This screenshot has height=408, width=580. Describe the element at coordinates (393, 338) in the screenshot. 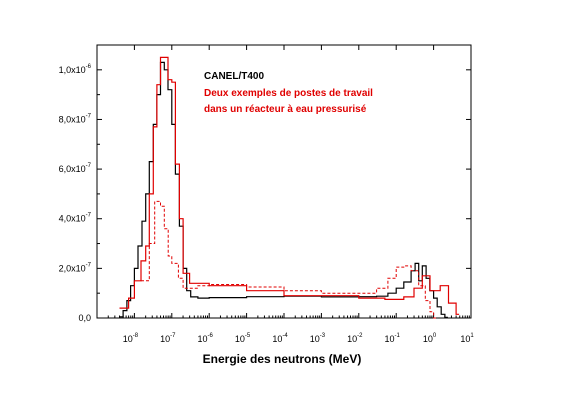

I see `x-tick-label: 10⁻¹` at that location.